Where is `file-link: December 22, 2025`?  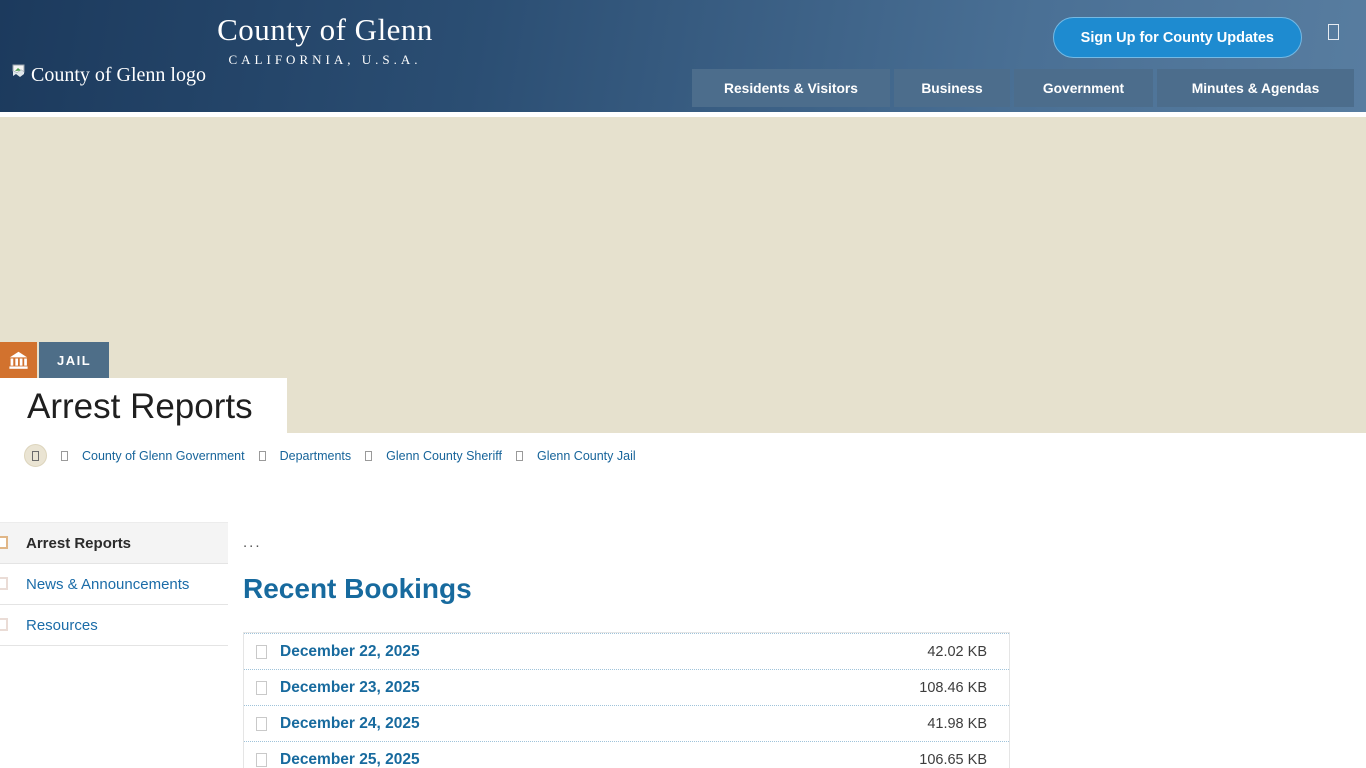 file-link: December 22, 2025 is located at coordinates (350, 651).